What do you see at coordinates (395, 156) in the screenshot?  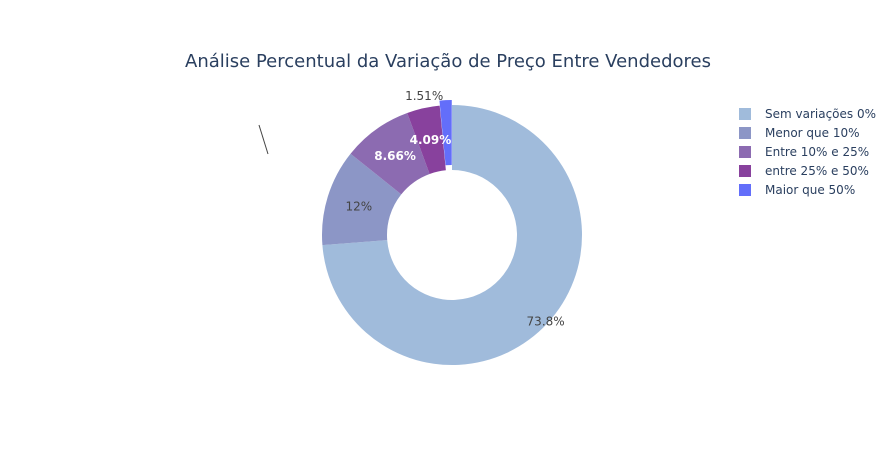 I see `slice-label-entre-10pct-e-25pct: 8.66%` at bounding box center [395, 156].